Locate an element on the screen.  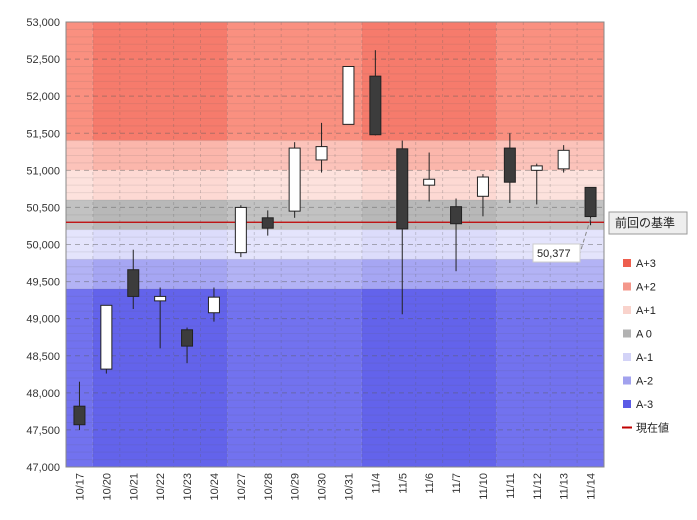
x-tick-label: 11/10 is located at coordinates (484, 486).